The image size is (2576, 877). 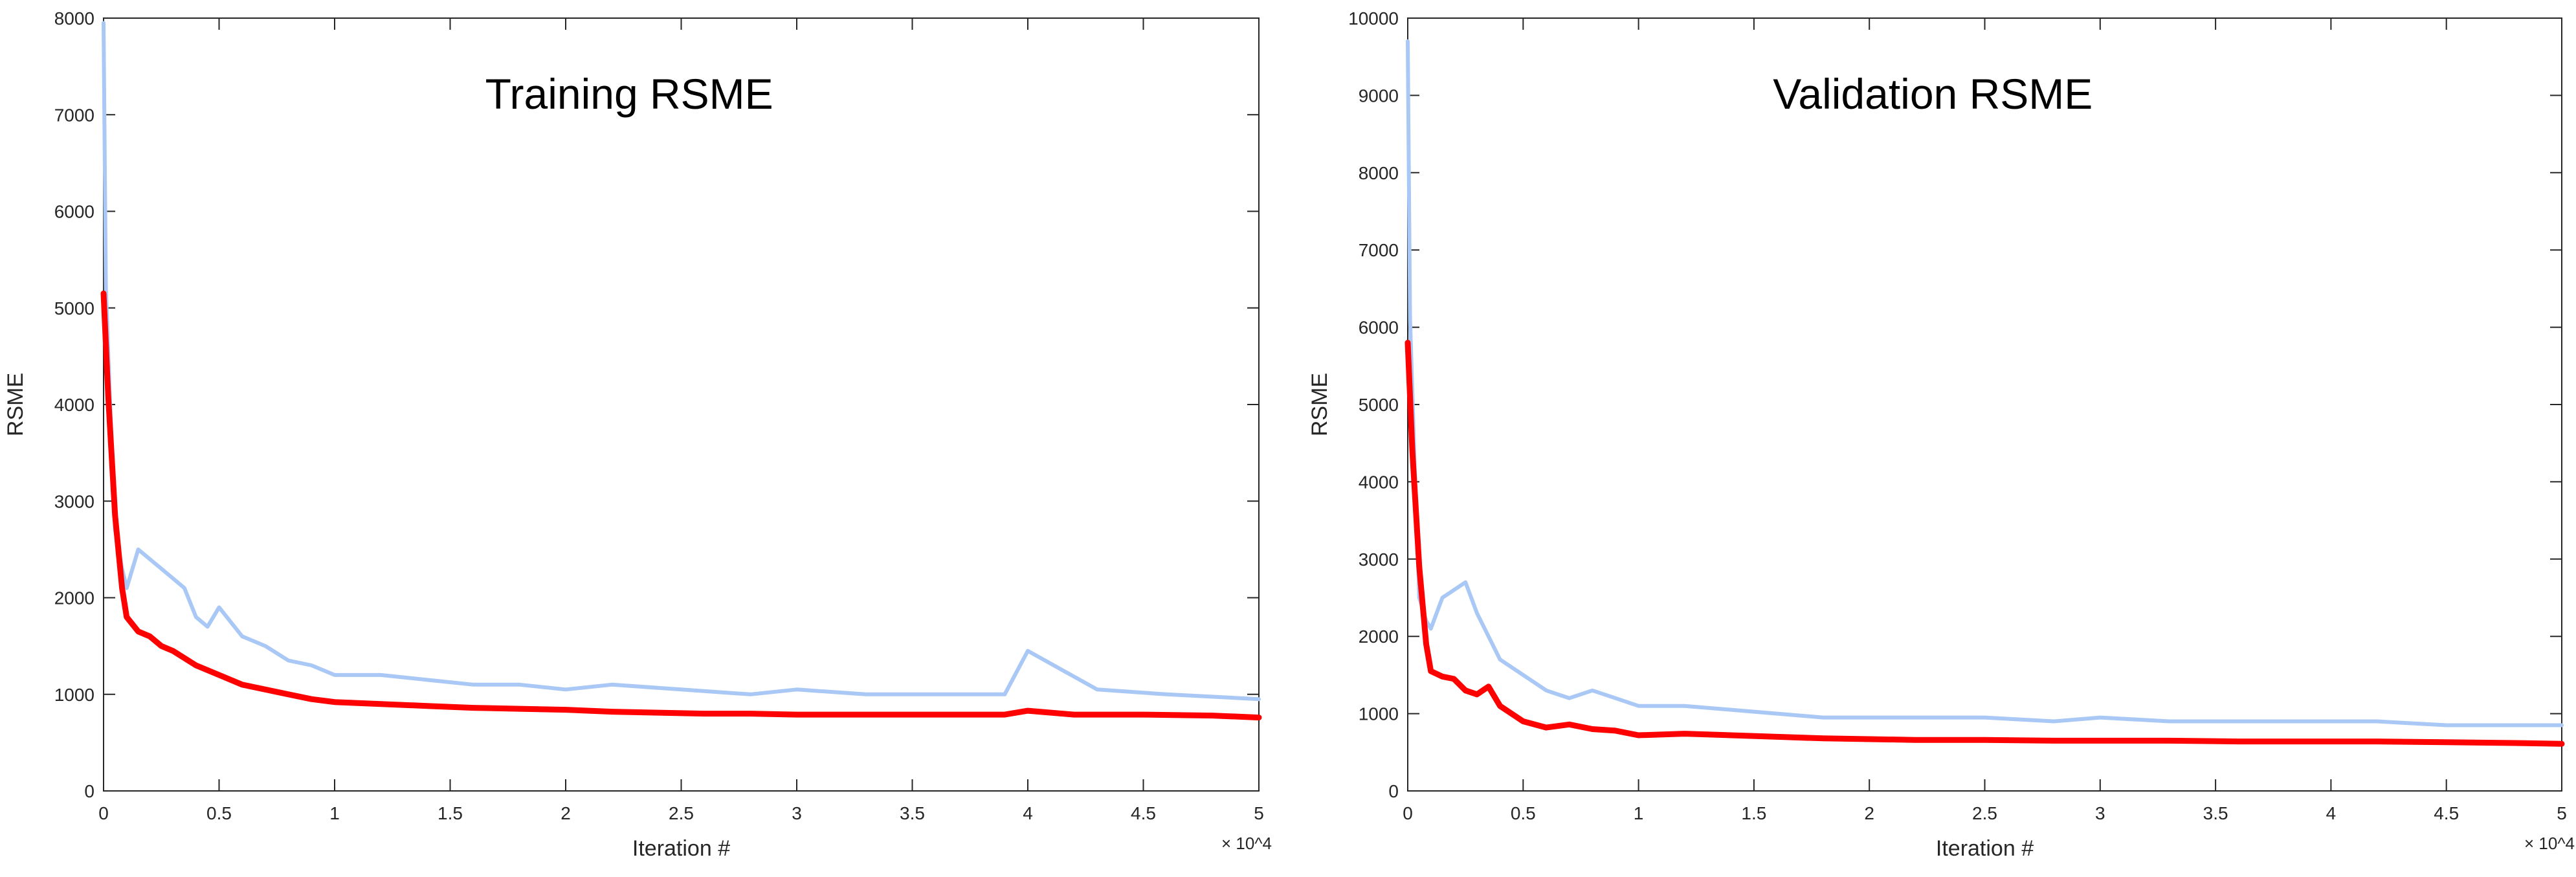 What do you see at coordinates (1319, 405) in the screenshot?
I see `chart2-y-axis-label: RSME` at bounding box center [1319, 405].